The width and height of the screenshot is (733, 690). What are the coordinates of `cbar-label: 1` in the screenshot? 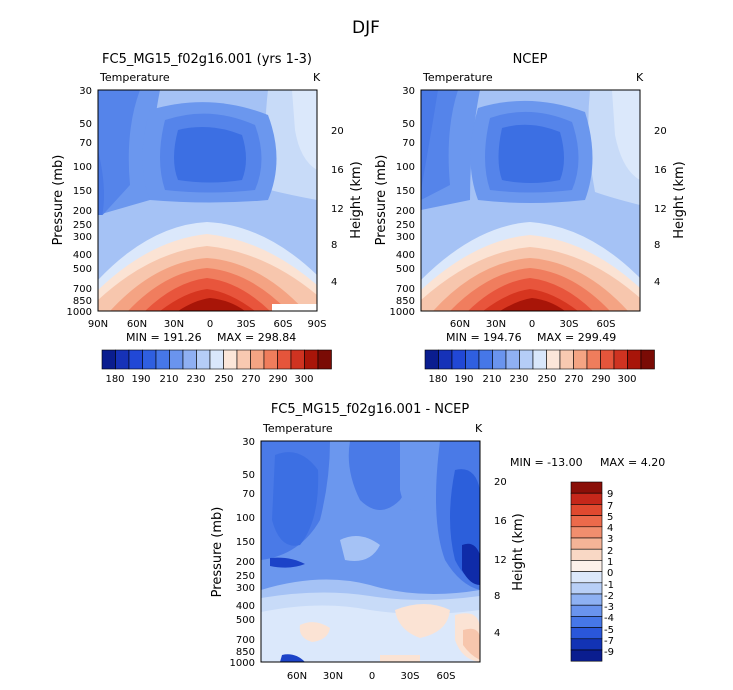 It's located at (610, 562).